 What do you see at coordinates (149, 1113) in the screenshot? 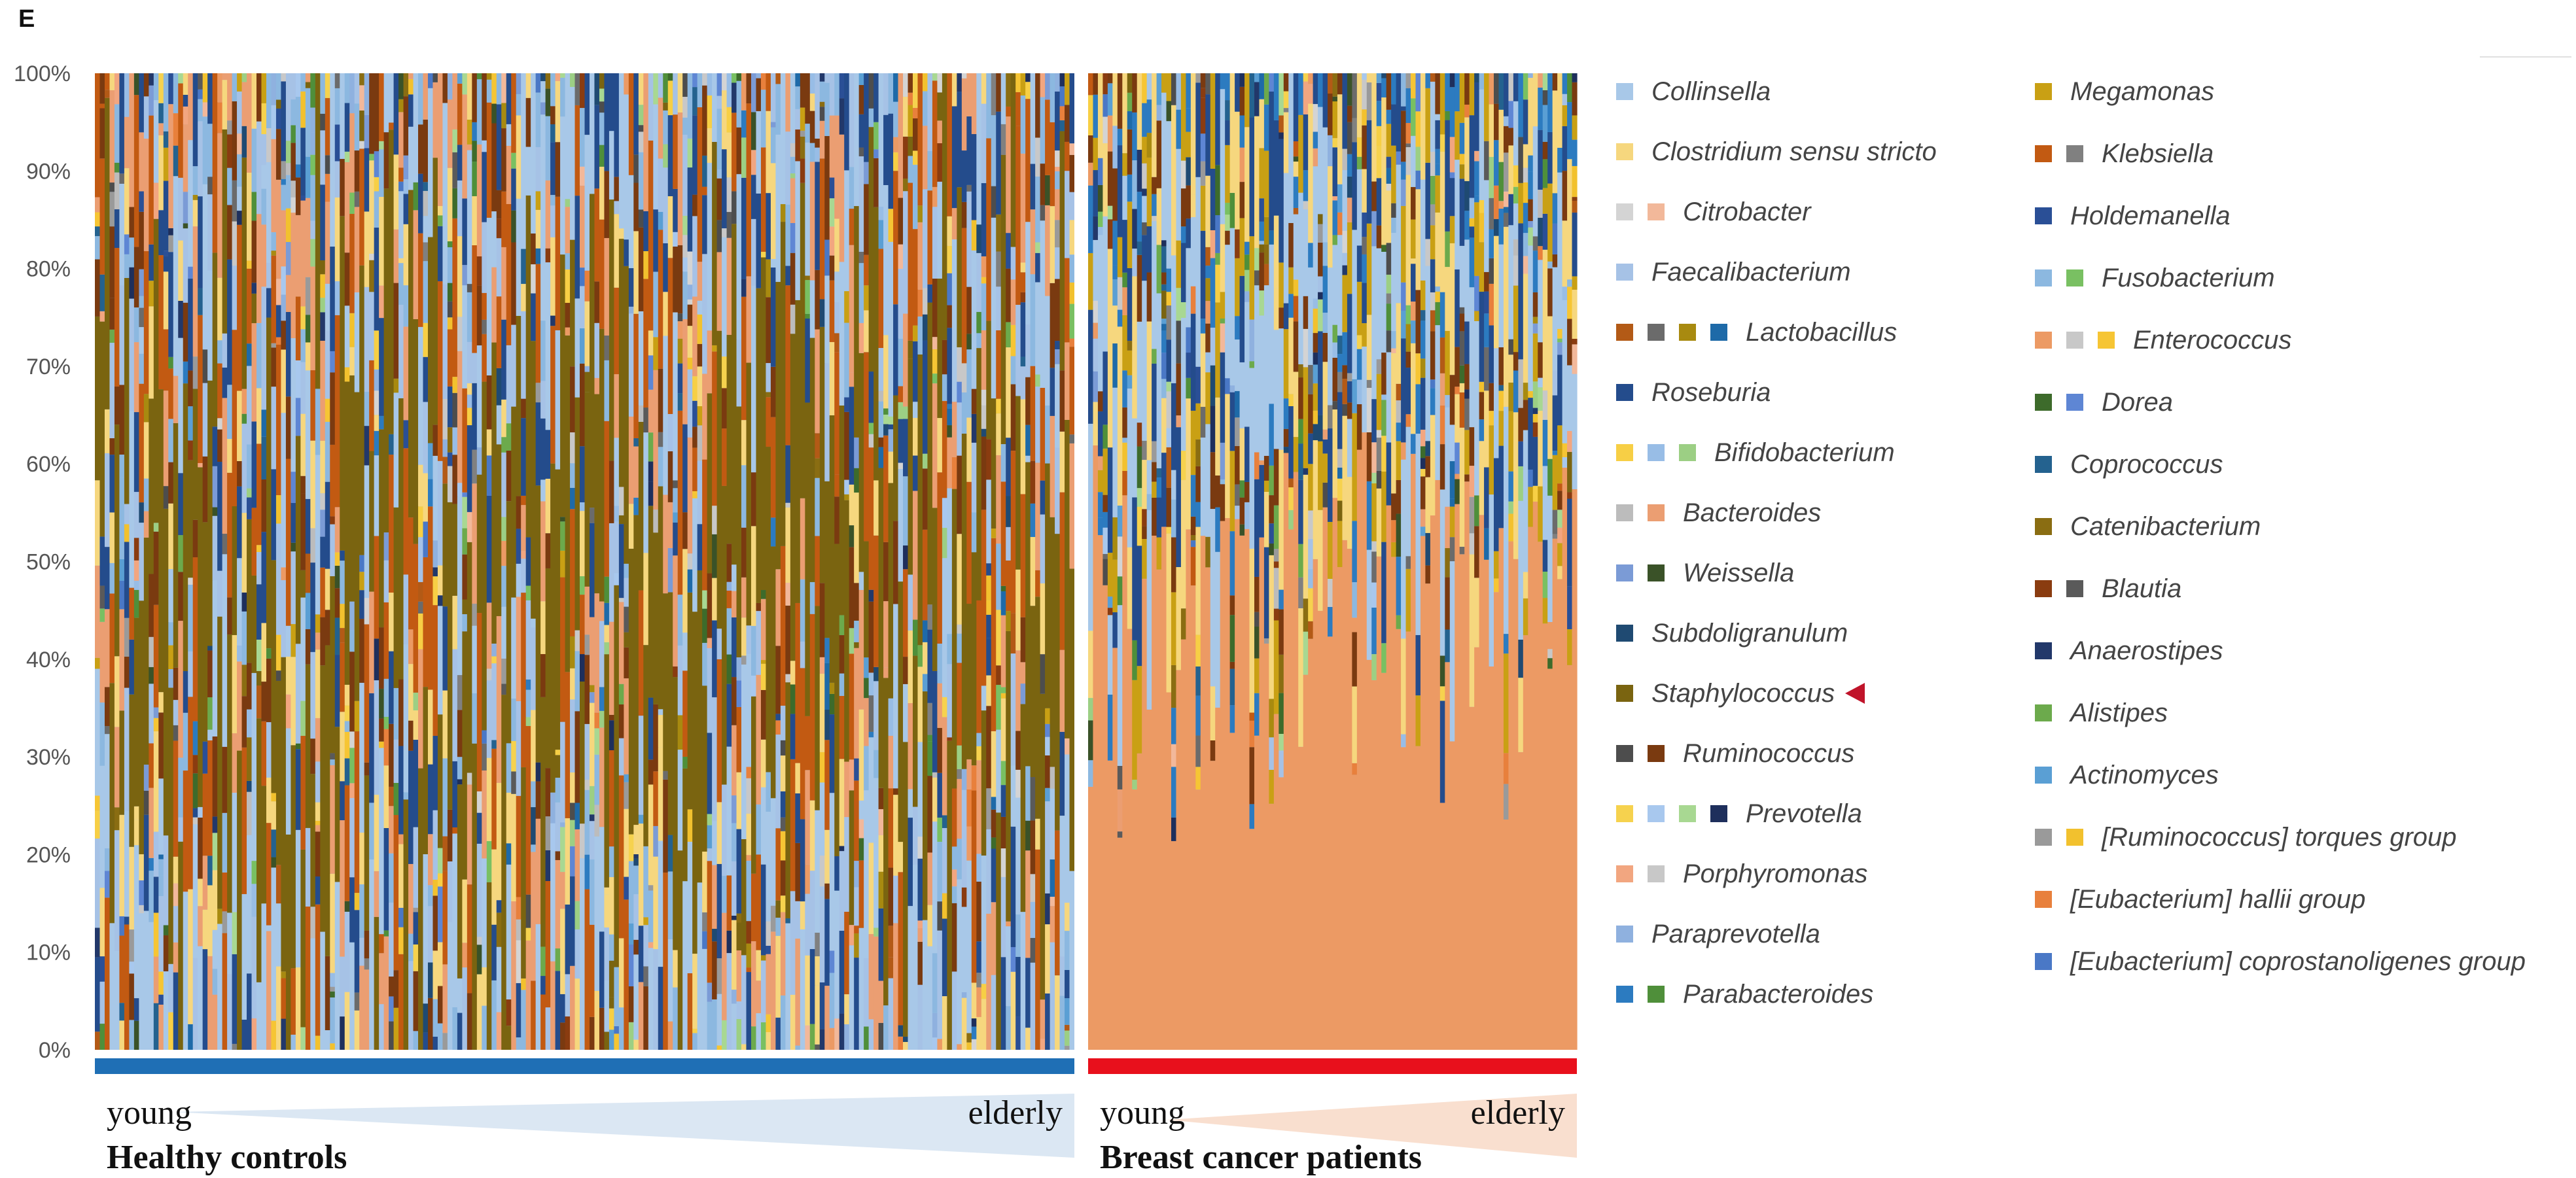
I see `axis-start-label: young` at bounding box center [149, 1113].